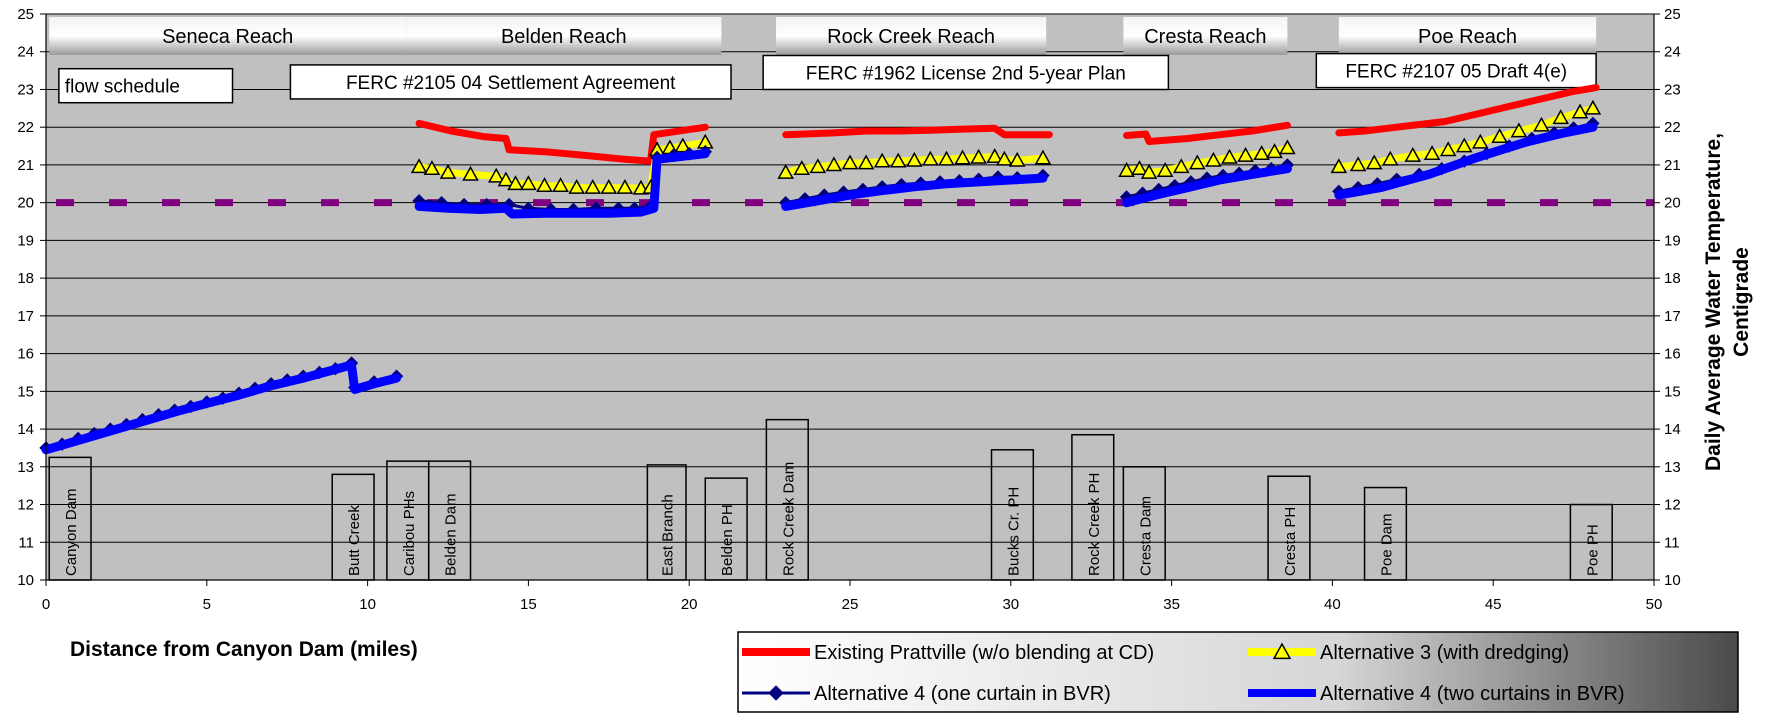 The height and width of the screenshot is (718, 1765). Describe the element at coordinates (668, 535) in the screenshot. I see `landmark-label: East Branch` at that location.